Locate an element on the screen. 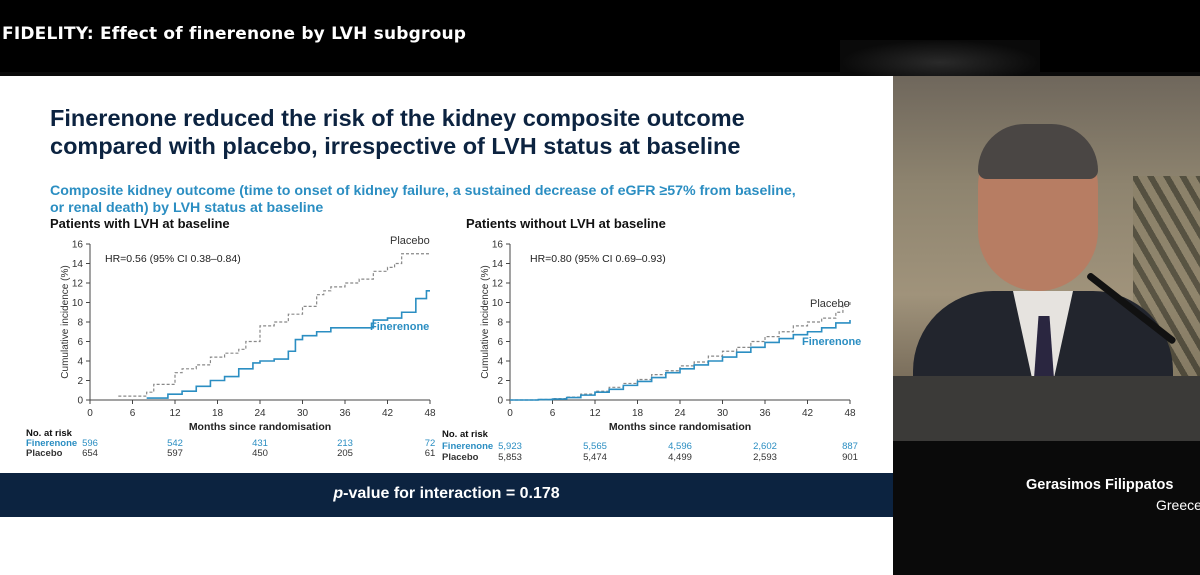  p-symbol: p is located at coordinates (338, 493).